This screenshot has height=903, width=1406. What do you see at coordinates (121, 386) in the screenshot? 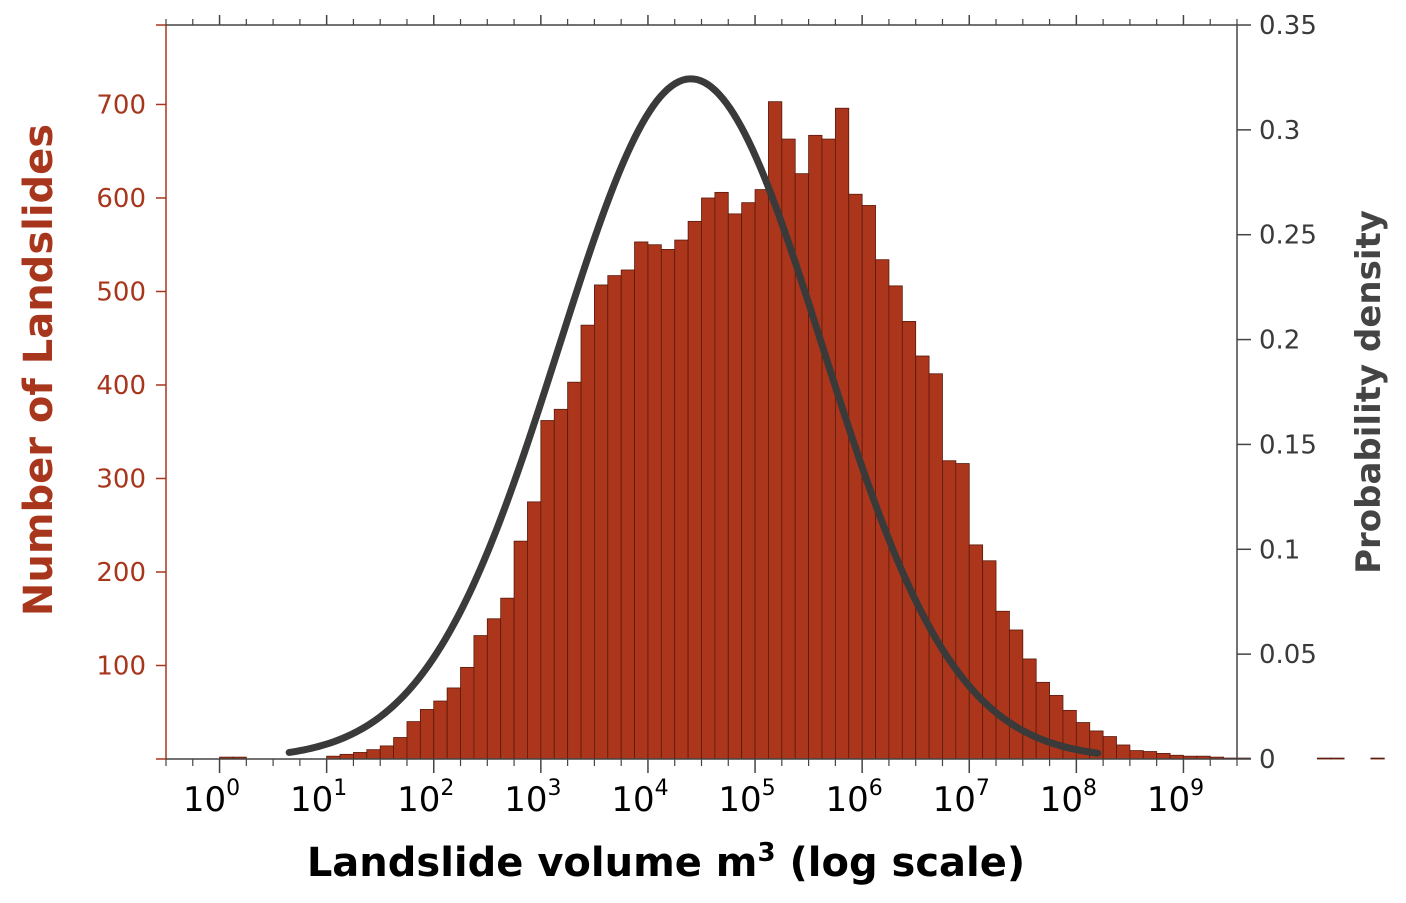
I see `left-tick-label: 400` at bounding box center [121, 386].